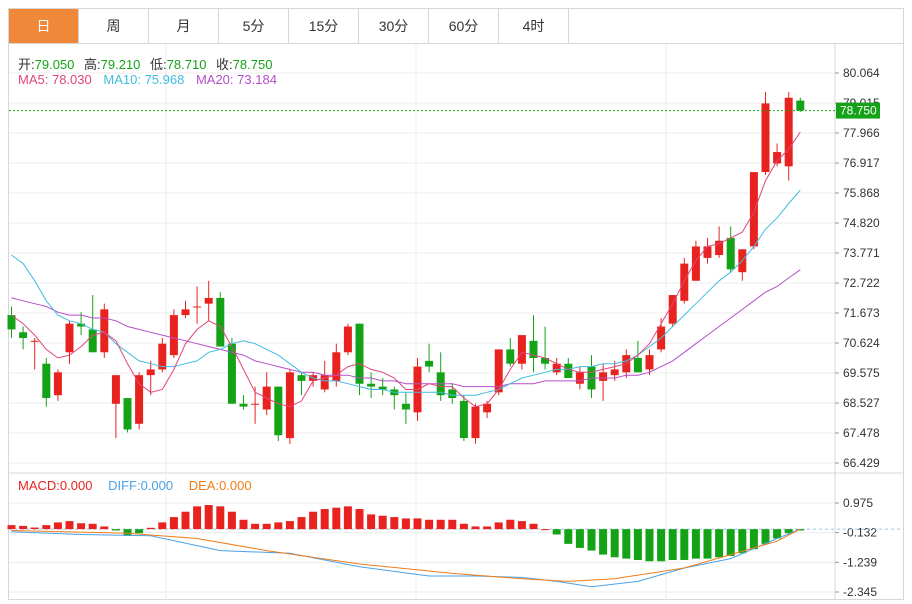  Describe the element at coordinates (324, 26) in the screenshot. I see `tab-15min: 15分` at that location.